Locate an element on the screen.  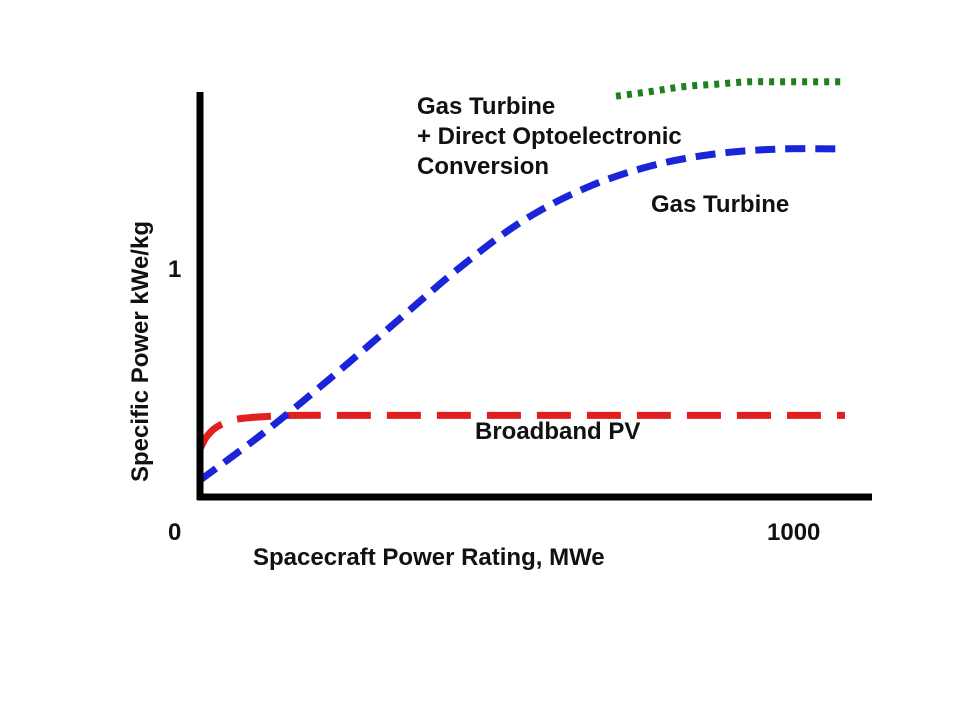
annotation-combined-line-1: Gas Turbine is located at coordinates (486, 106).